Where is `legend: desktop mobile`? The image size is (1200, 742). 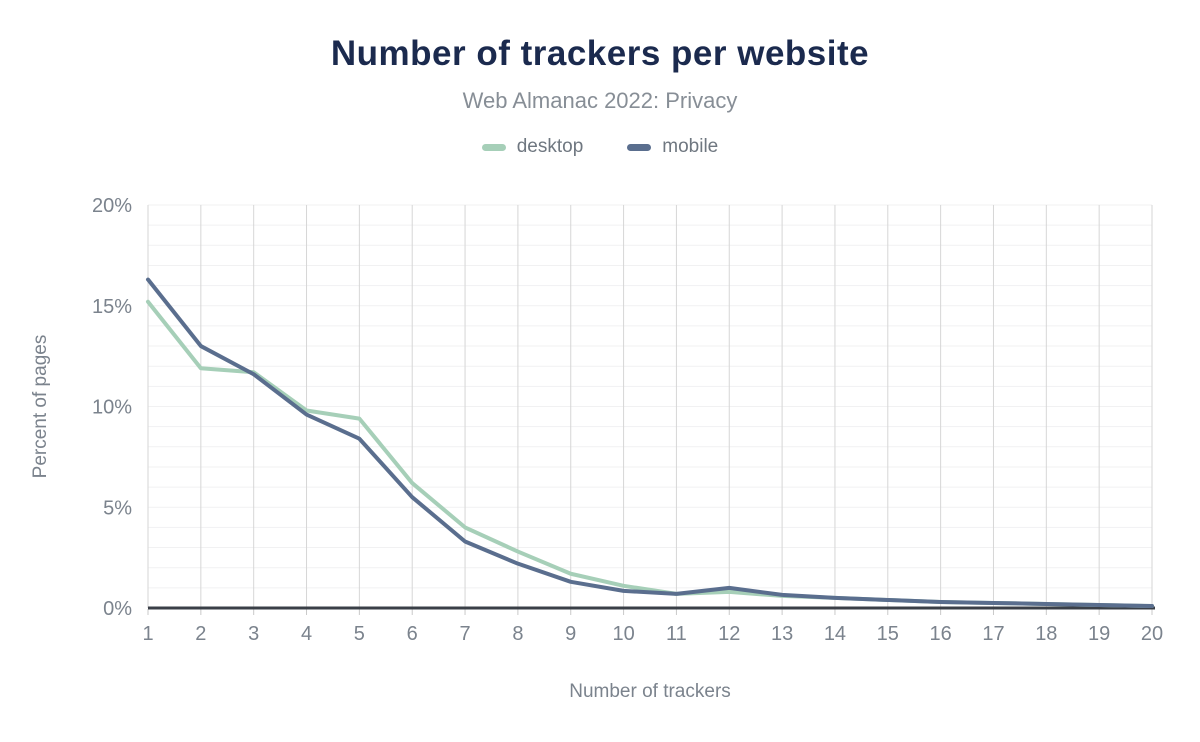
legend: desktop mobile is located at coordinates (600, 147).